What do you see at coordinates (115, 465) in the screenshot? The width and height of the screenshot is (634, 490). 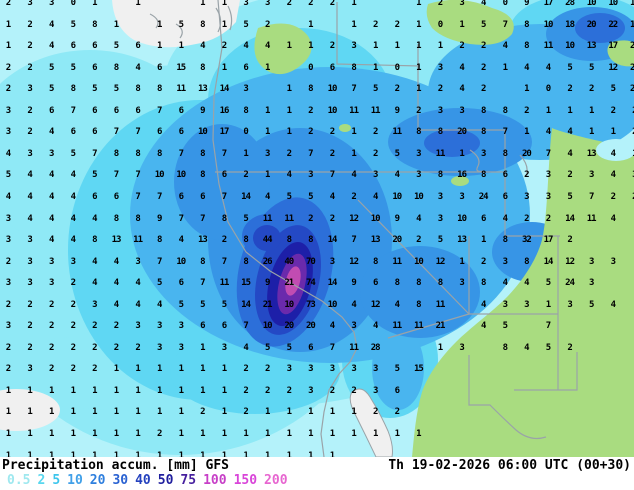 I see `map-title: Precipitation accum. [mm] GFS` at bounding box center [115, 465].